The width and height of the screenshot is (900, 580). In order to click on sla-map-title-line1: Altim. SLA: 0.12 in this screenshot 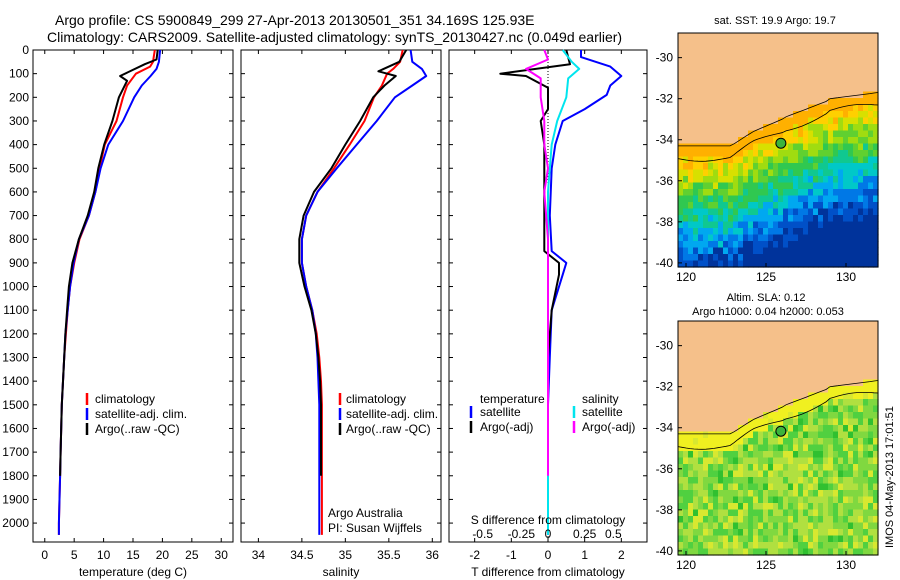, I will do `click(766, 298)`.